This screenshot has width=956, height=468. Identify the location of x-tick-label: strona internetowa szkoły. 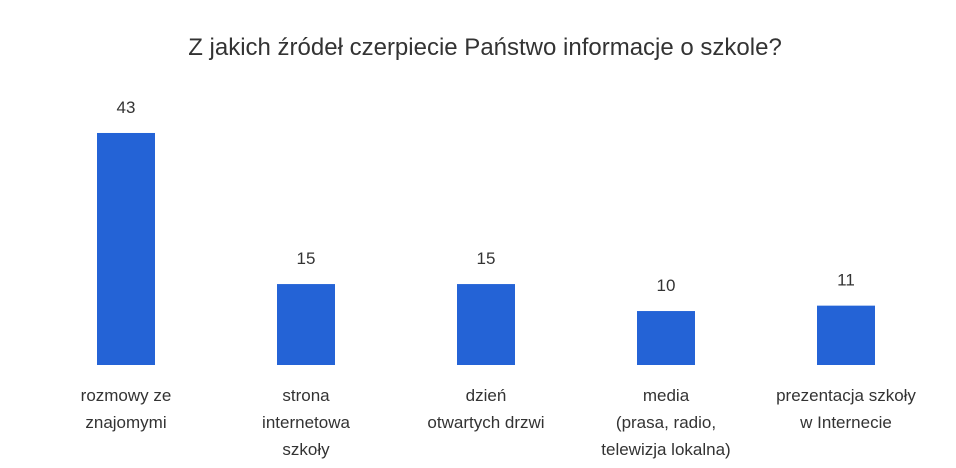
(306, 422).